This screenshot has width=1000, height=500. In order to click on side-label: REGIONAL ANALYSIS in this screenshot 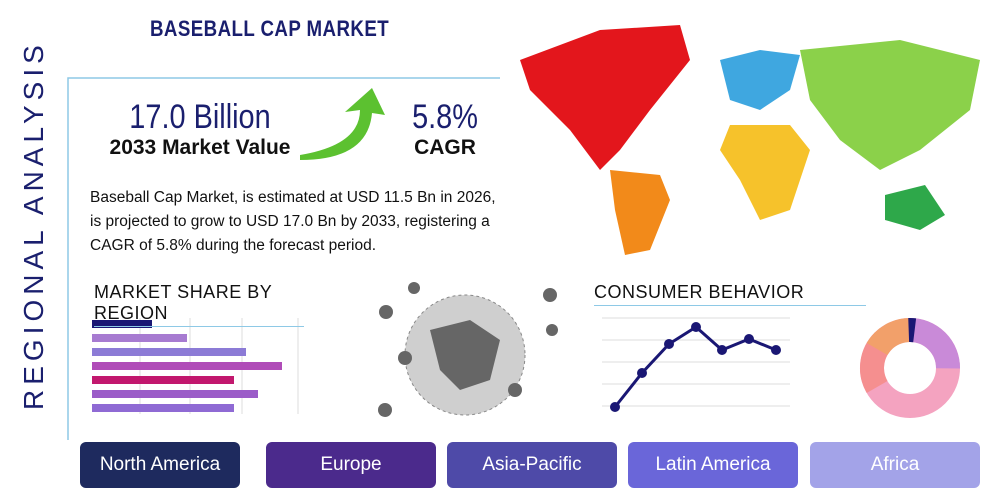, I will do `click(33, 225)`.